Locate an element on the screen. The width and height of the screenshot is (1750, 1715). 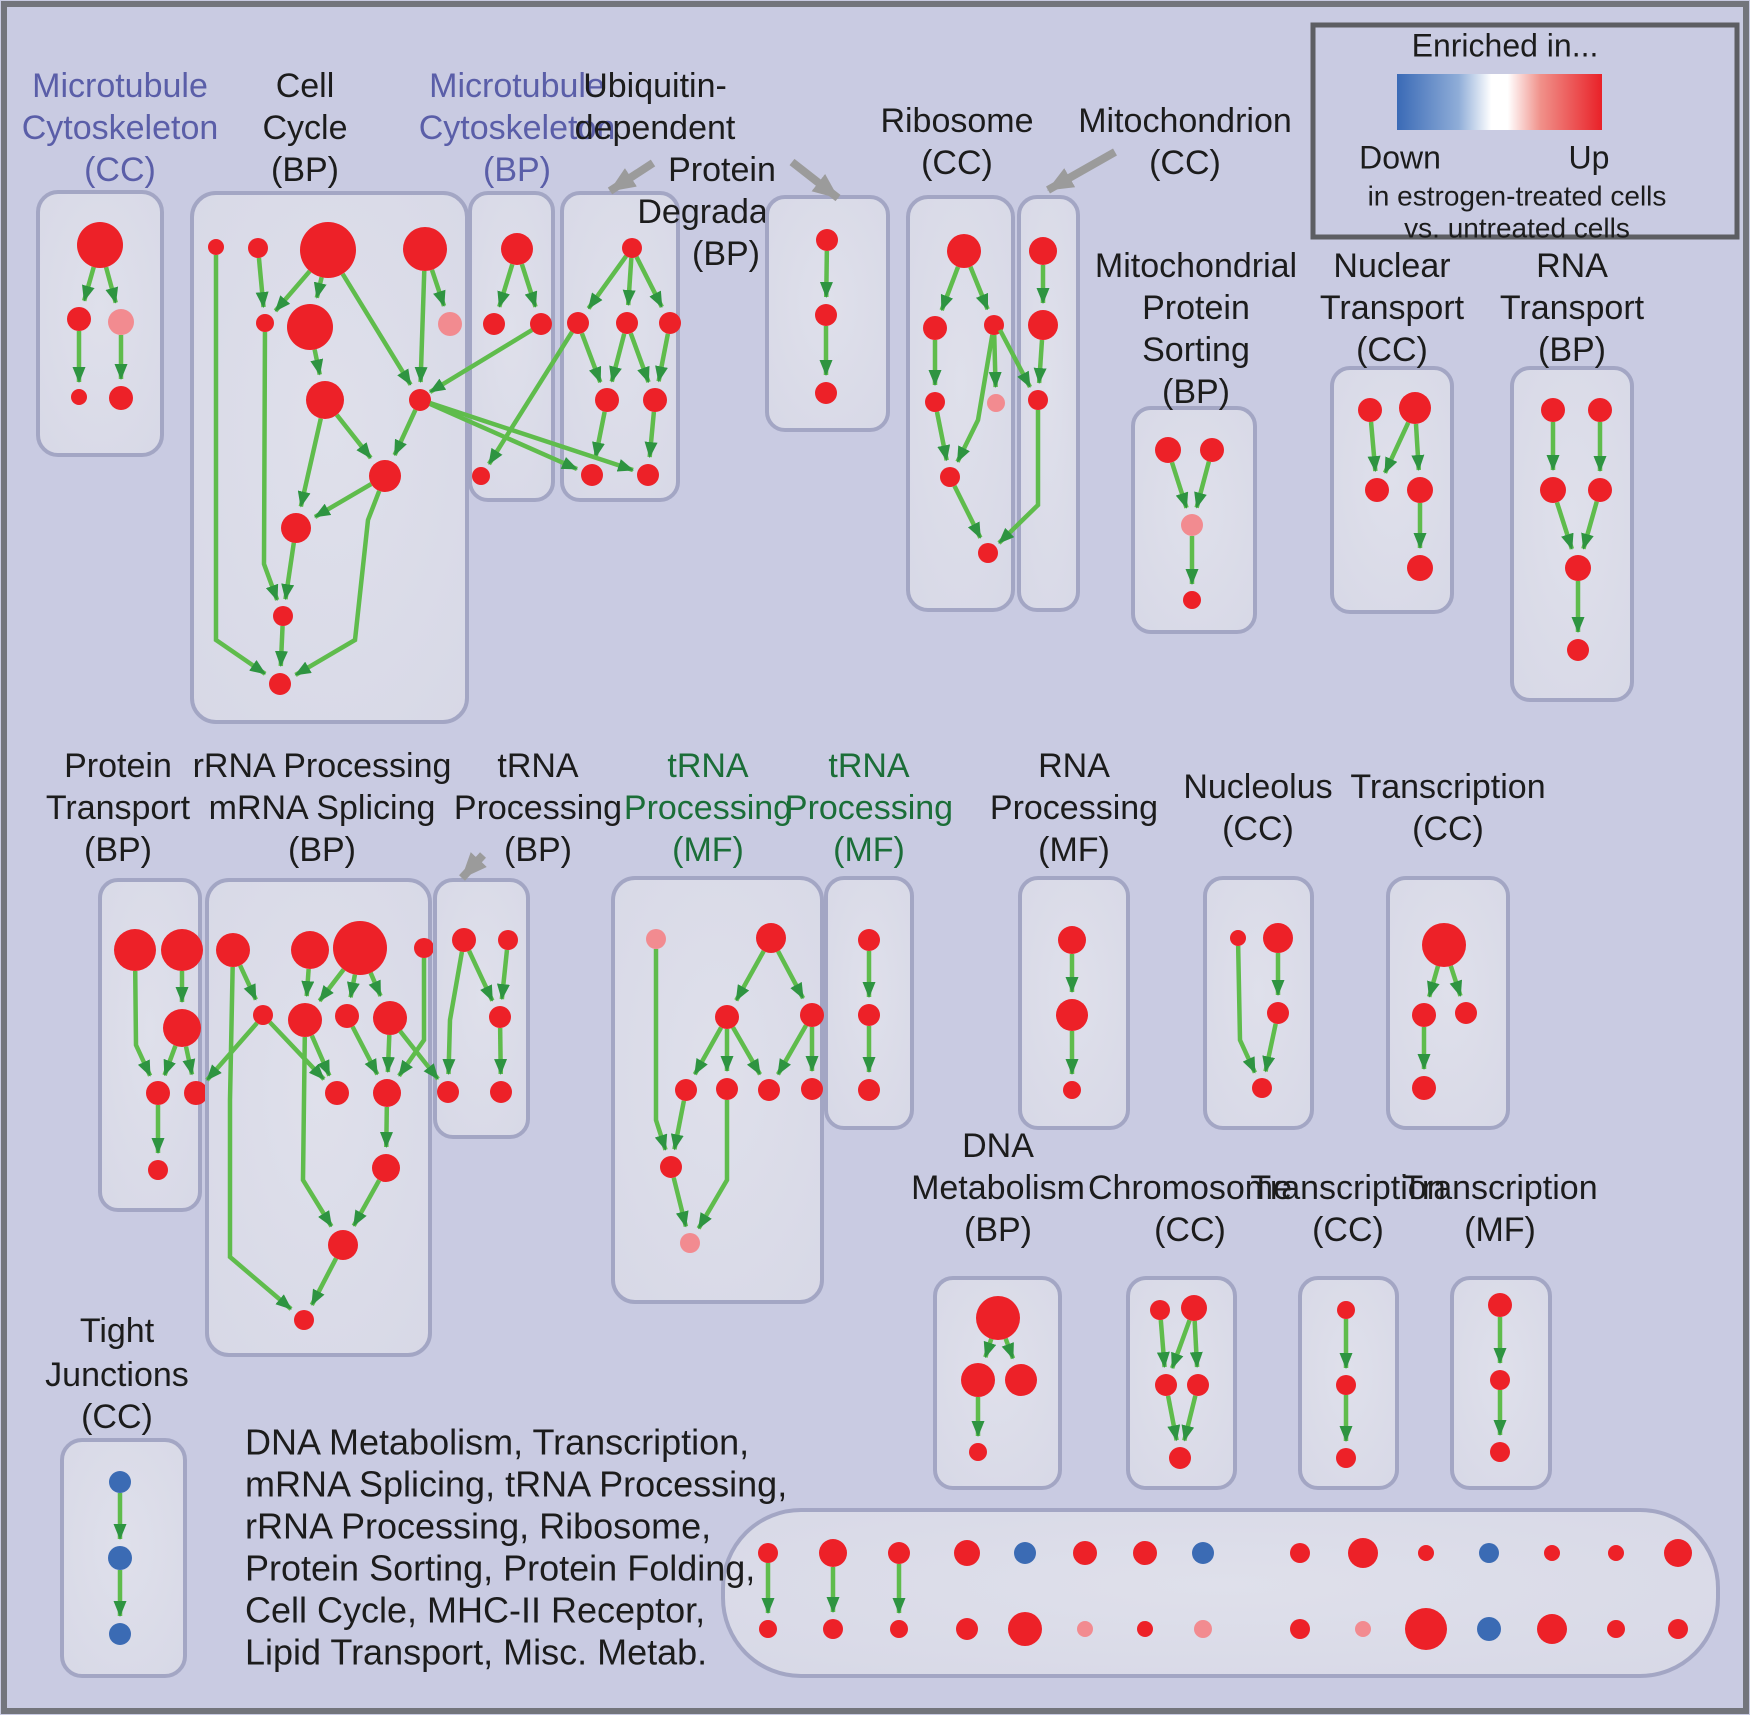
cluster-cell-cycle-bp: Cell Cycle (BP) is located at coordinates (329, 395).